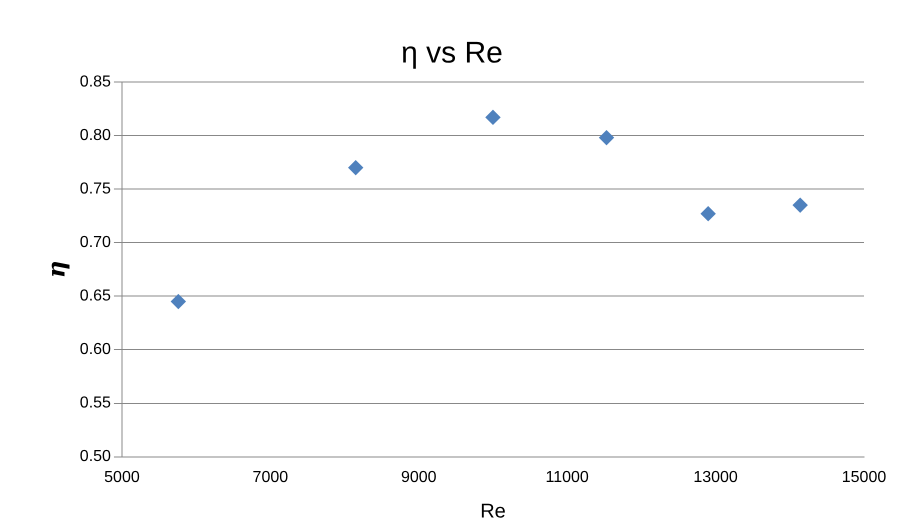  I want to click on x-tick-label: 13000, so click(715, 477).